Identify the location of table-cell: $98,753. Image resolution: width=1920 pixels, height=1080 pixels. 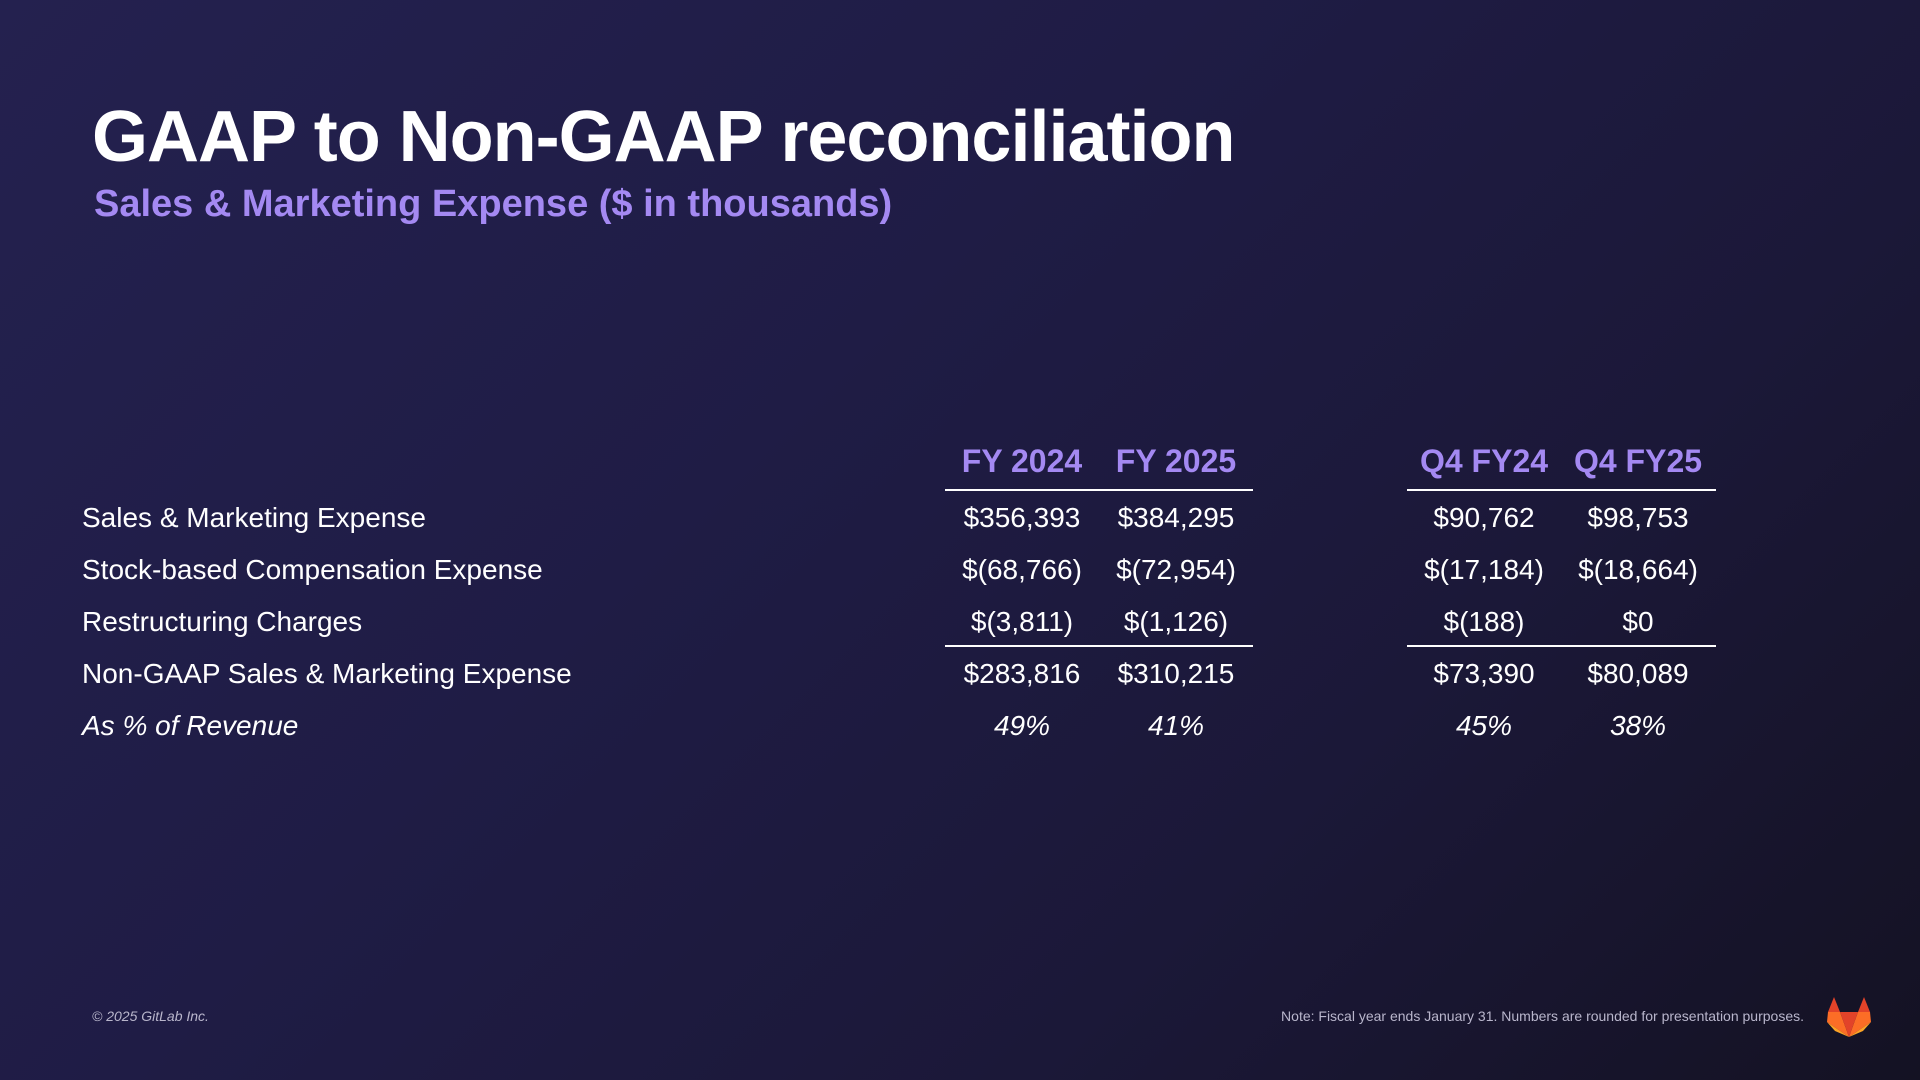
(1638, 517).